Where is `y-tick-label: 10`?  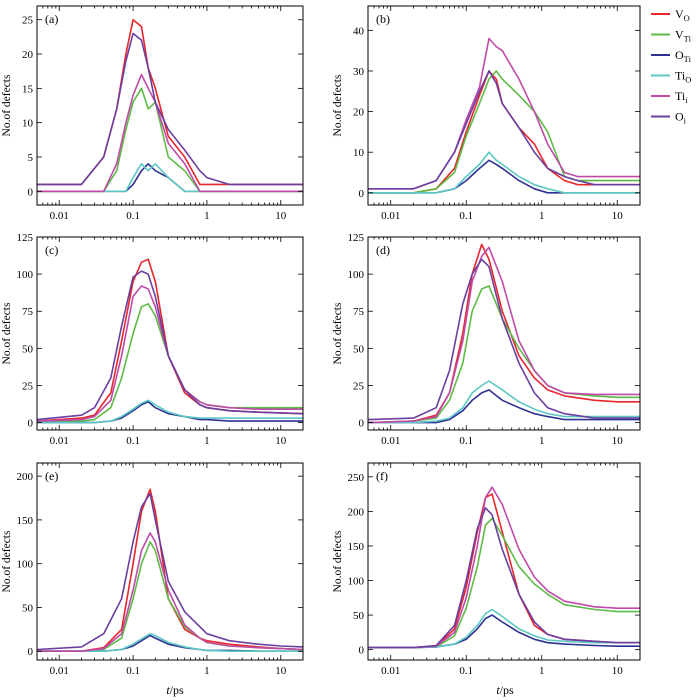
y-tick-label: 10 is located at coordinates (28, 124).